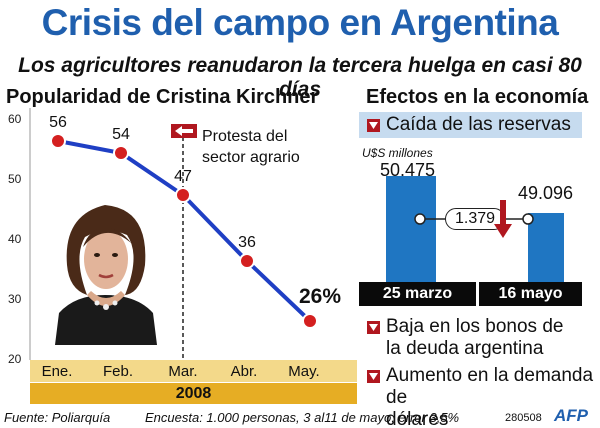  I want to click on dollar-demand-label: Aumento en la demanda de dólares, so click(493, 396).